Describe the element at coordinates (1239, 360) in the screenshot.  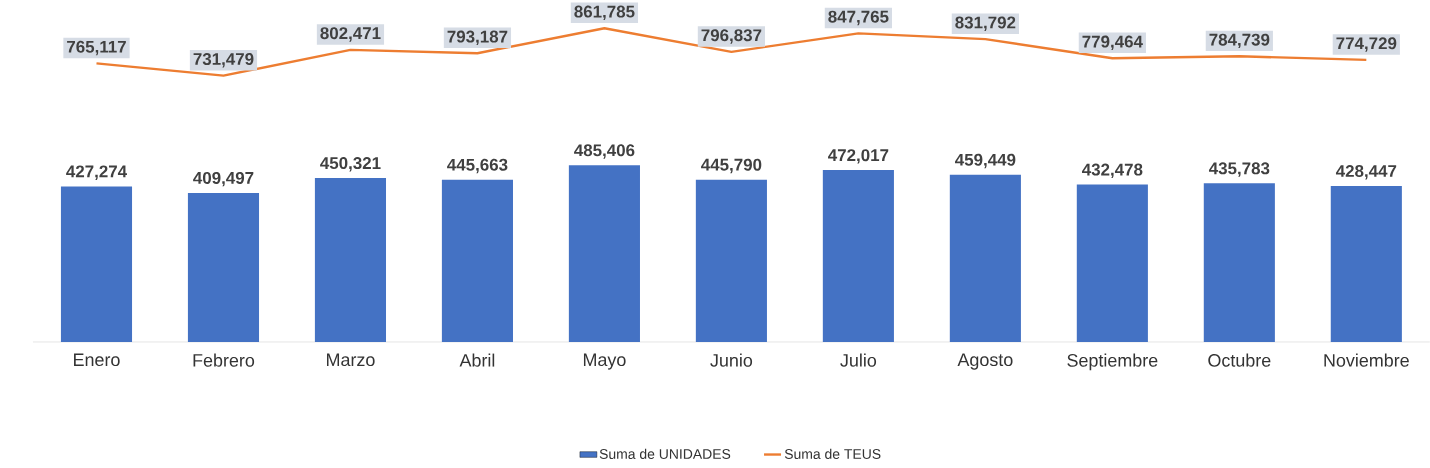
I see `x-tick-label: Octubre` at that location.